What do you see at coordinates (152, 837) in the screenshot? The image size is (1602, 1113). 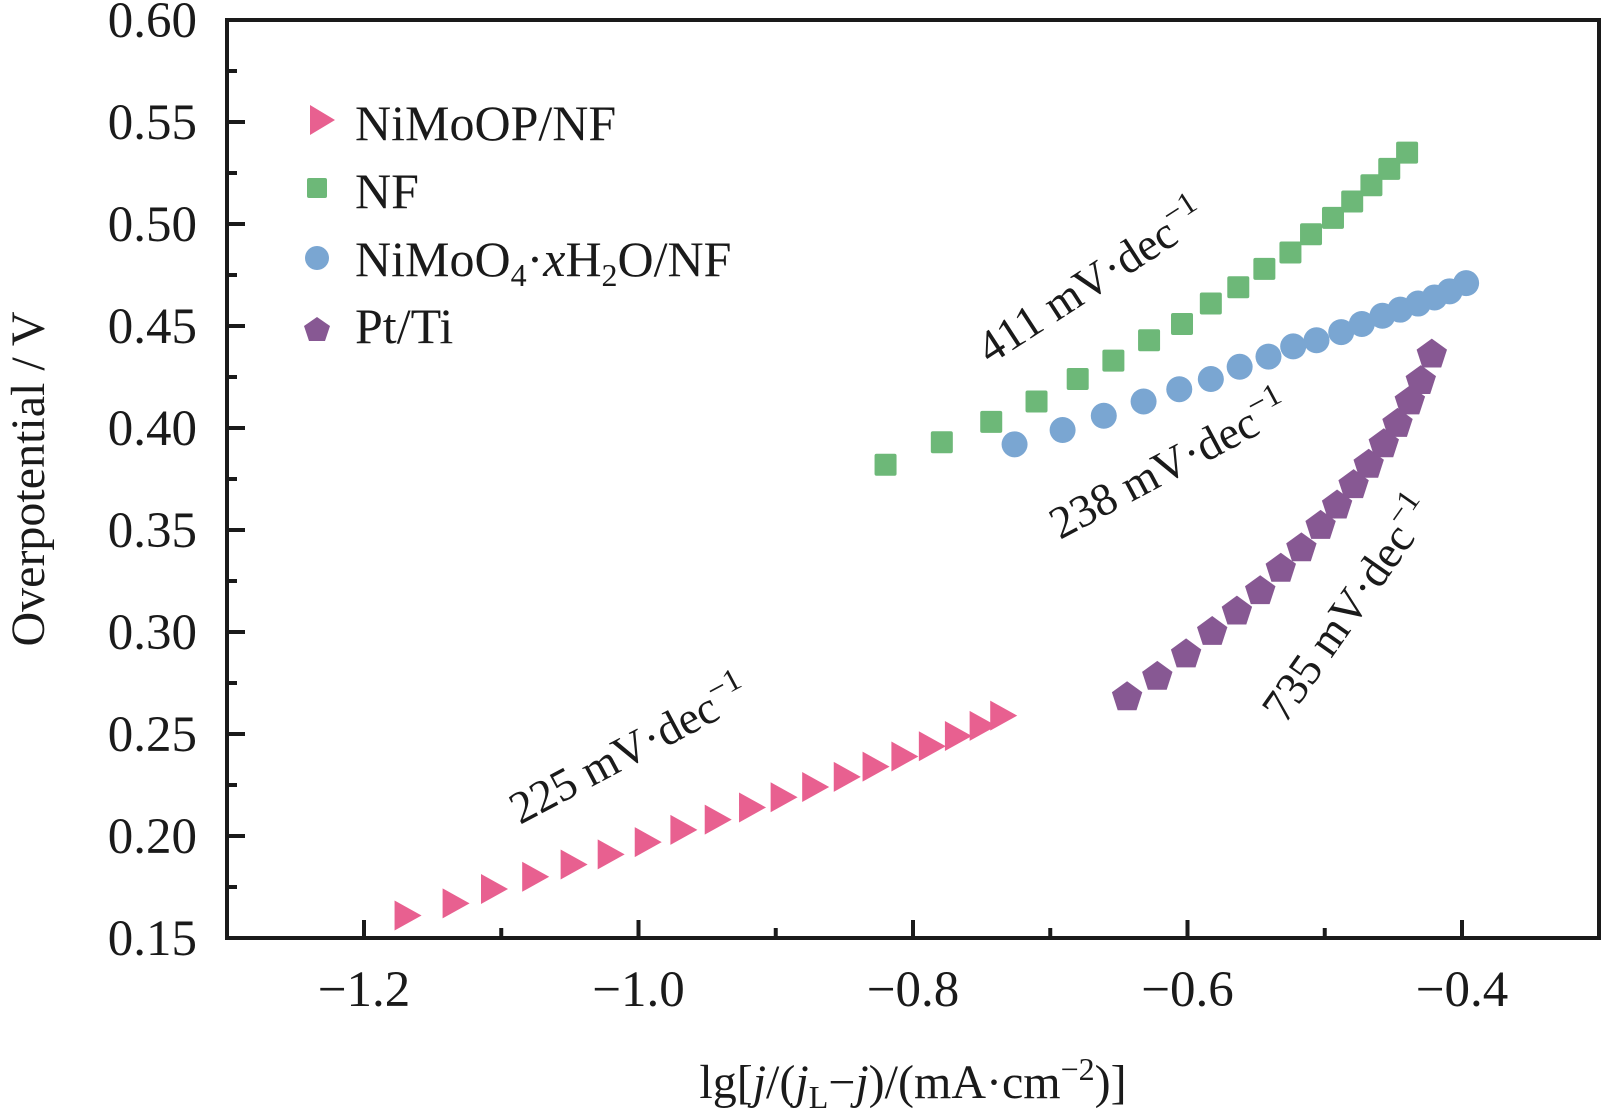 I see `y-tick-label: 0.20` at bounding box center [152, 837].